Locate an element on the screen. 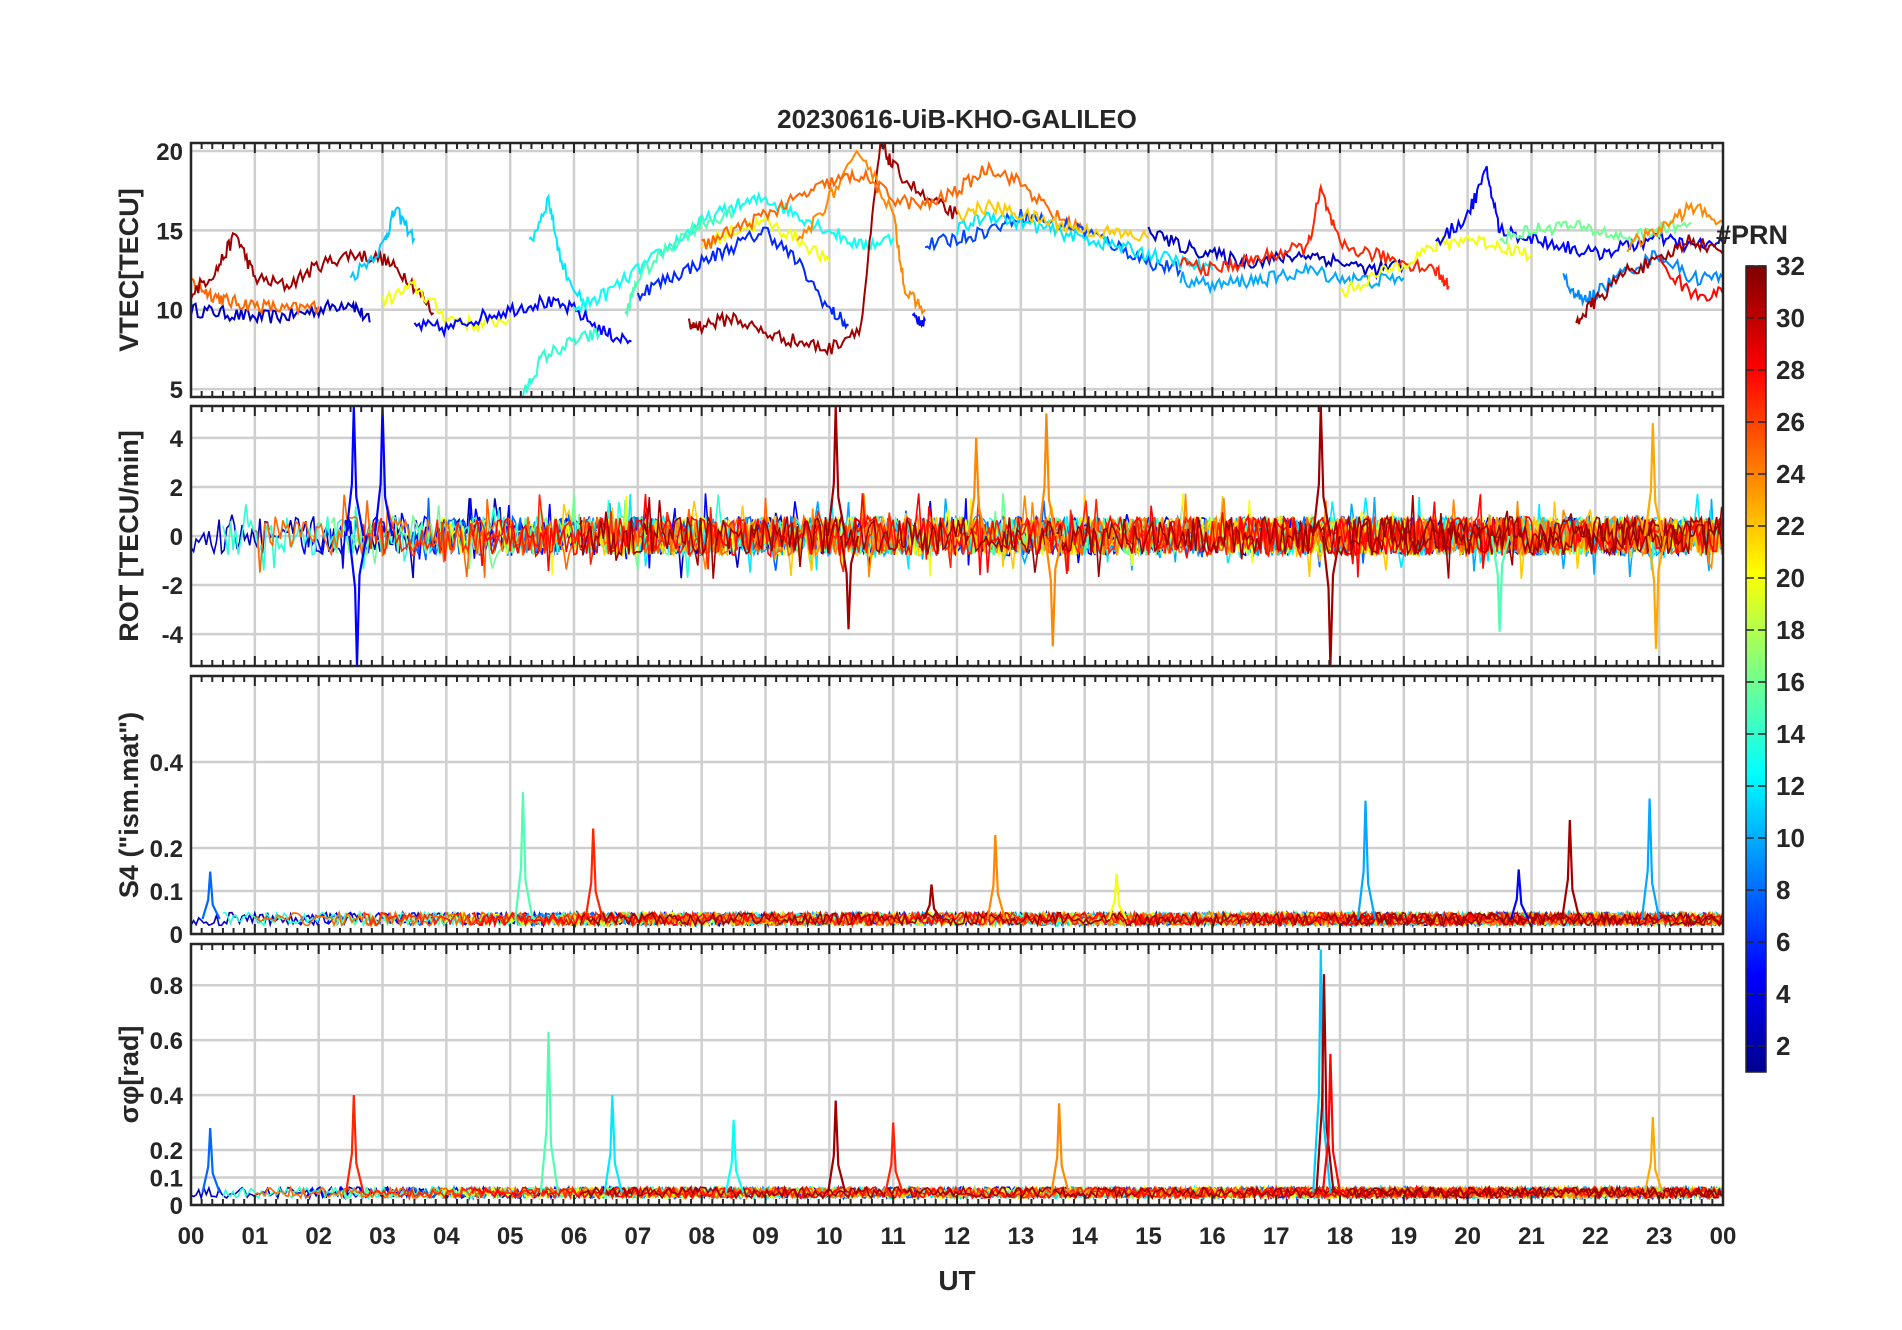  x-tick-label: 08 is located at coordinates (701, 1236).